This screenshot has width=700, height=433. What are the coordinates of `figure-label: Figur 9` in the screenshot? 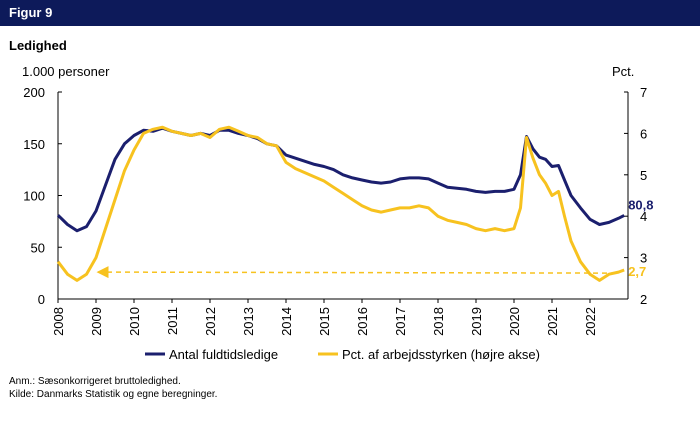 It's located at (31, 12).